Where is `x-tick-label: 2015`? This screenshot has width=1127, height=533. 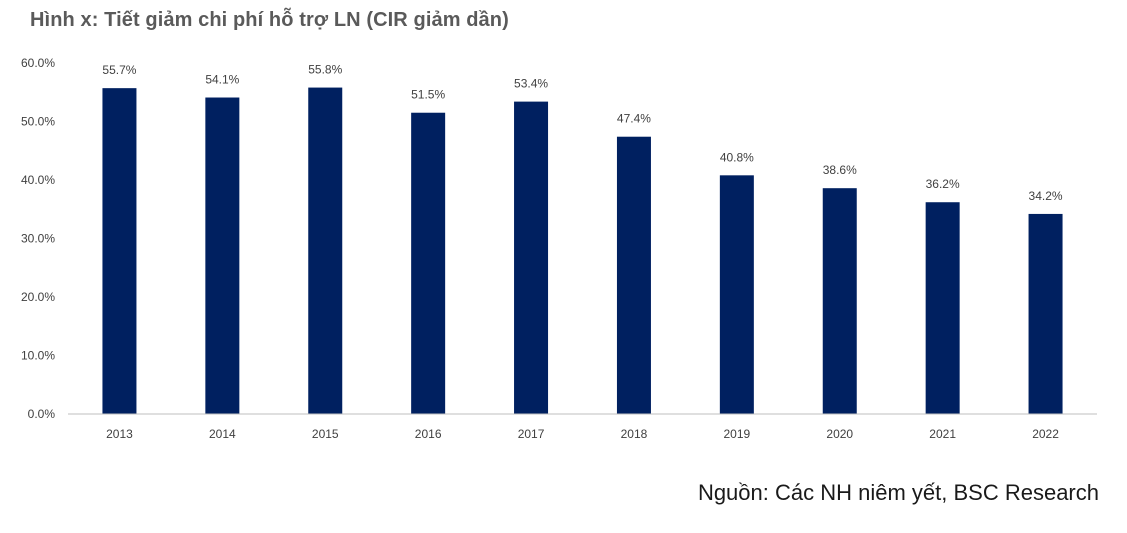 x-tick-label: 2015 is located at coordinates (325, 434).